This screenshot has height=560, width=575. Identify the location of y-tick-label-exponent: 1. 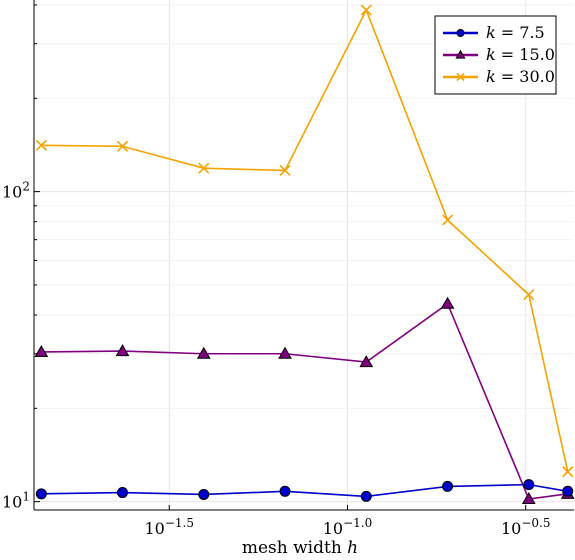
(26, 497).